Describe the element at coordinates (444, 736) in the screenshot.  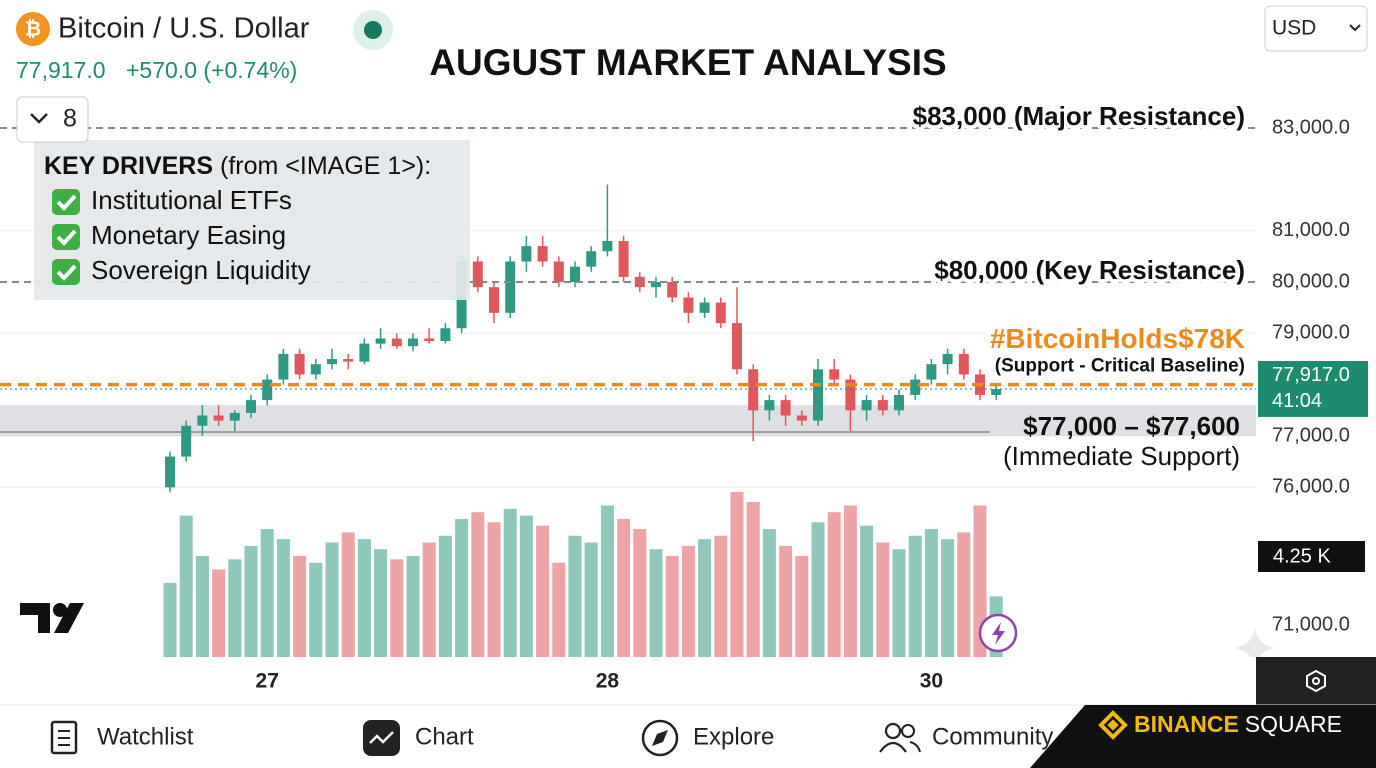
I see `nav-item: Chart` at that location.